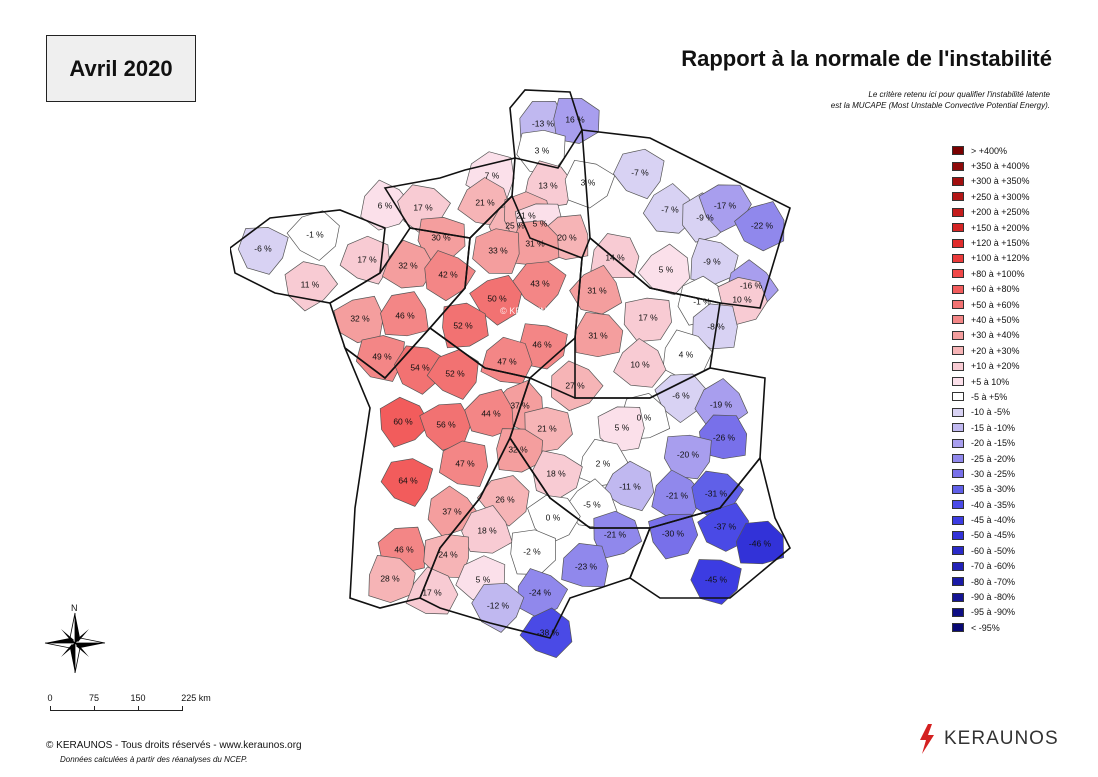 The width and height of the screenshot is (1098, 777). Describe the element at coordinates (993, 473) in the screenshot. I see `legend-label: -30 à -25%` at that location.